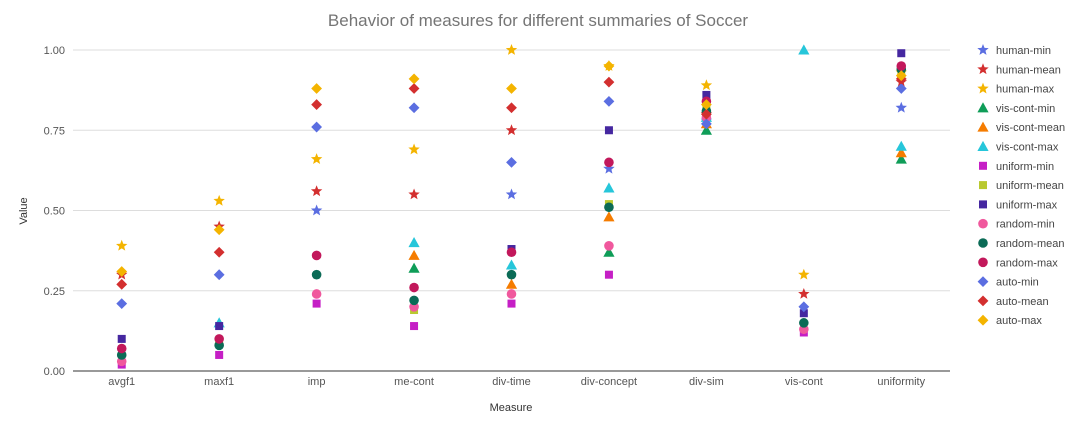 This screenshot has width=1072, height=422. What do you see at coordinates (511, 382) in the screenshot?
I see `x-tick-label-div-time: div-time` at bounding box center [511, 382].